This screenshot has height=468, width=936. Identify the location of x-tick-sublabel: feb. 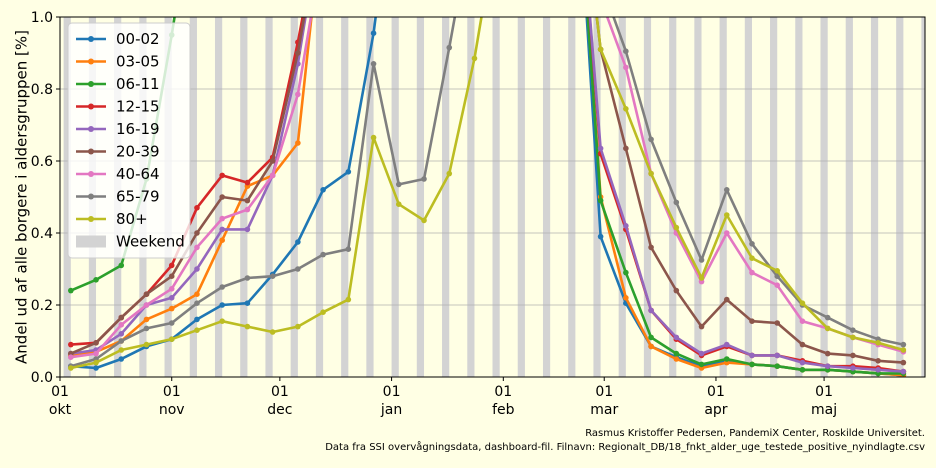
(503, 410).